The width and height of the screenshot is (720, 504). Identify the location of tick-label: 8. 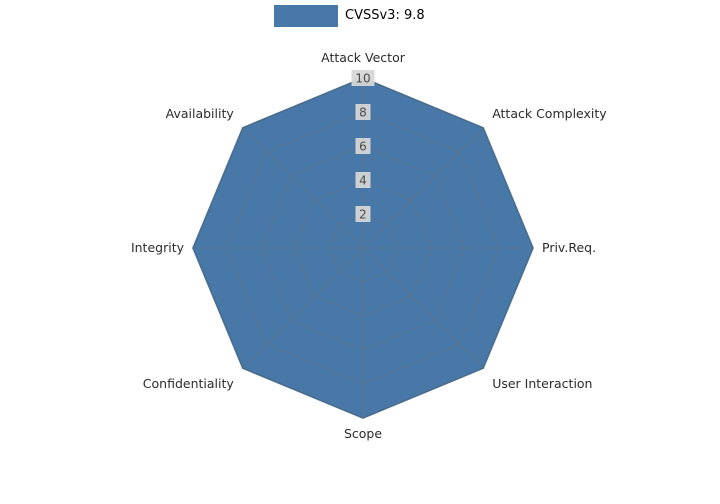
(363, 113).